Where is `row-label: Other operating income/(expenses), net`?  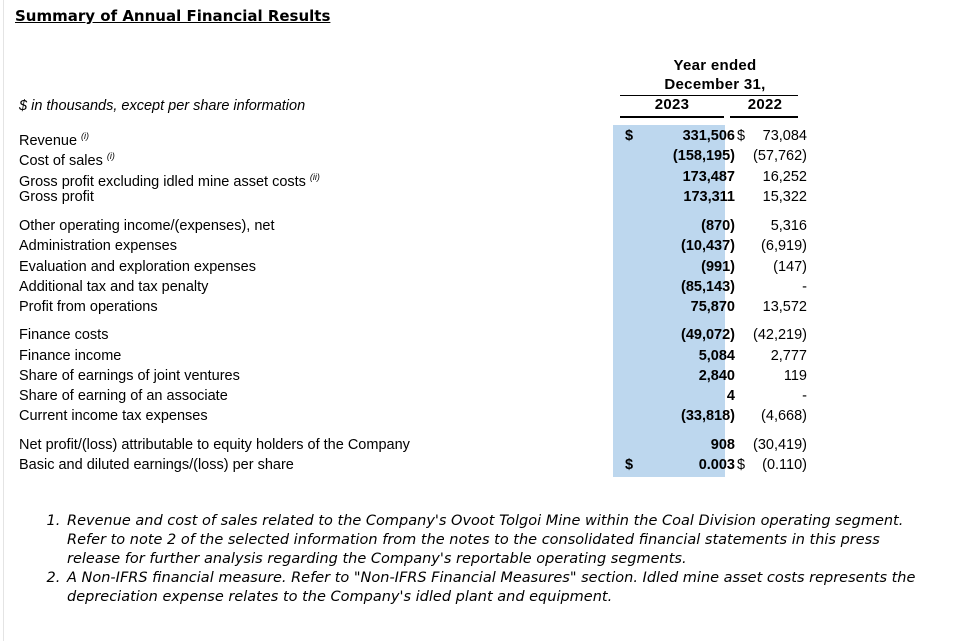 row-label: Other operating income/(expenses), net is located at coordinates (147, 226).